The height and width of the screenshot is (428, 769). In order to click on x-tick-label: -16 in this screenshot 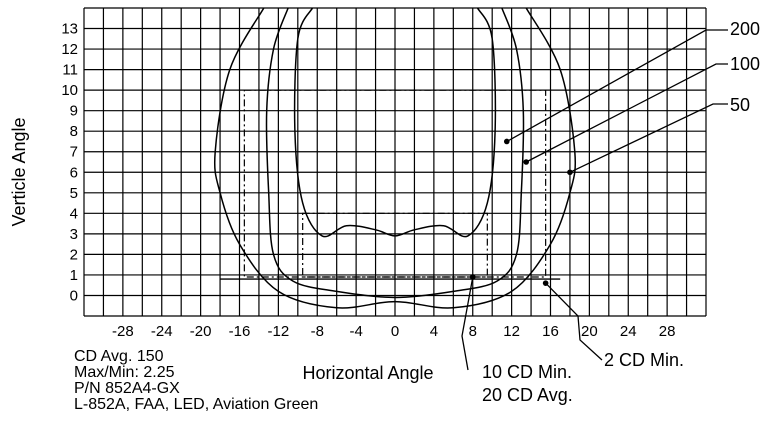, I will do `click(240, 331)`.